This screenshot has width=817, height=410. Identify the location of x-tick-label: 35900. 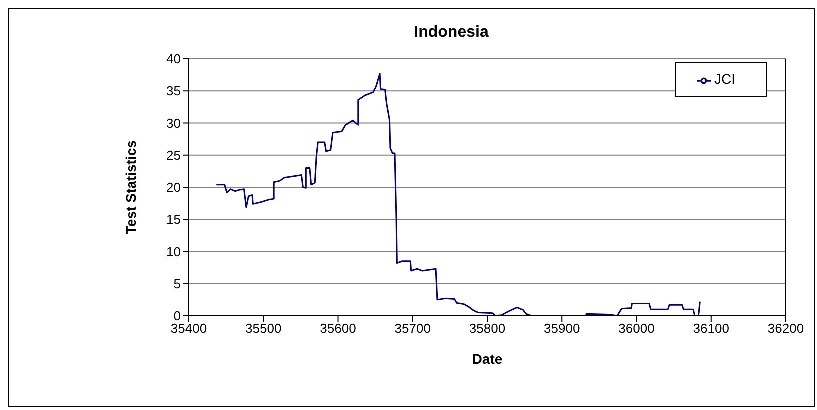
(562, 328).